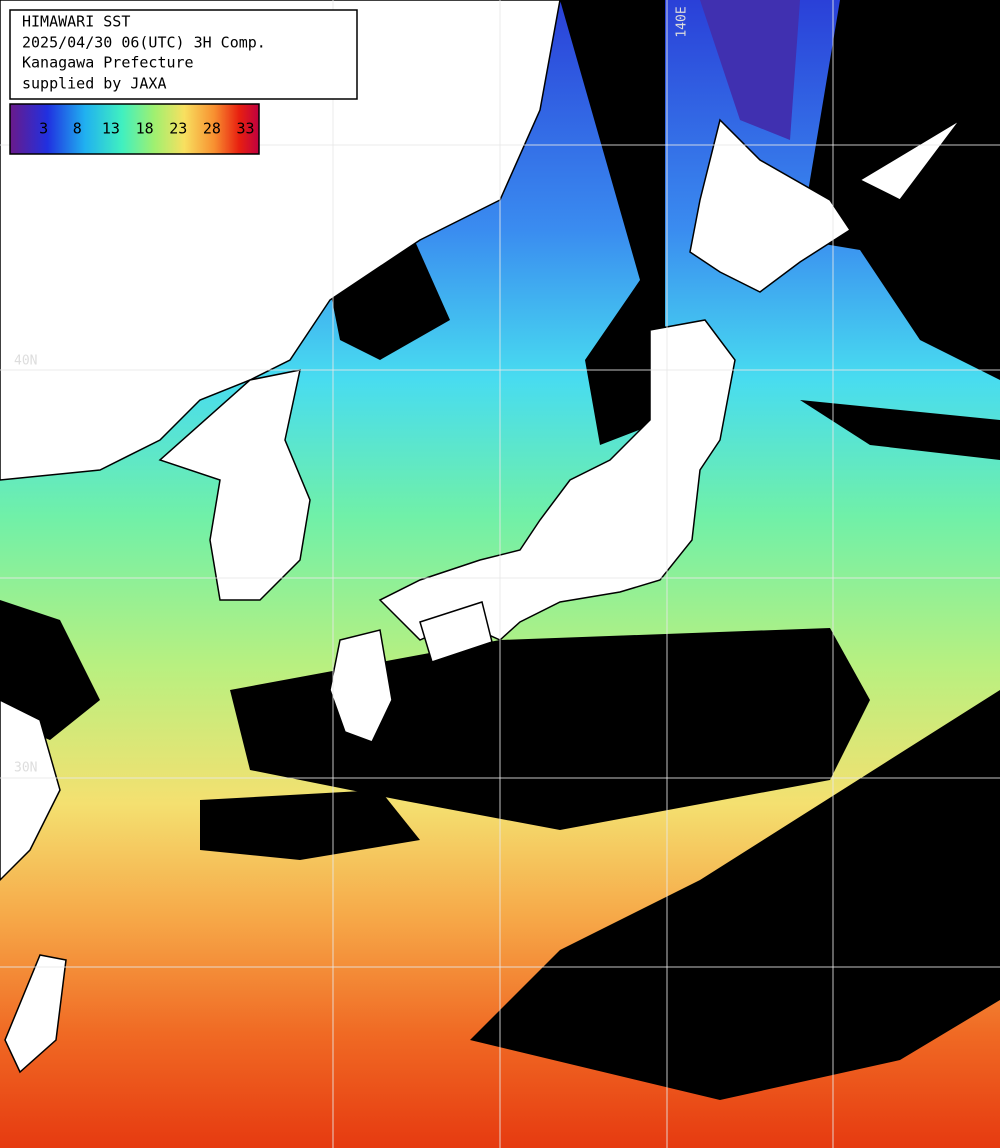 The height and width of the screenshot is (1148, 1000). I want to click on colorbar: 3 8 13 18 23 28 33, so click(134, 129).